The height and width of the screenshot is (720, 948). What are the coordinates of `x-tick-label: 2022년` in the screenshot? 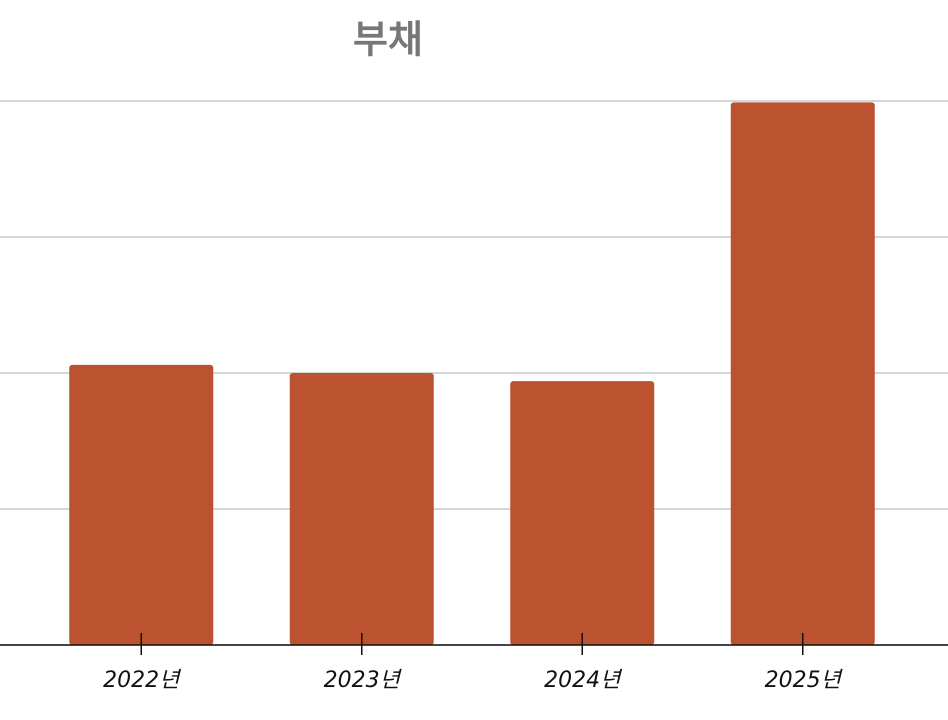 It's located at (142, 680).